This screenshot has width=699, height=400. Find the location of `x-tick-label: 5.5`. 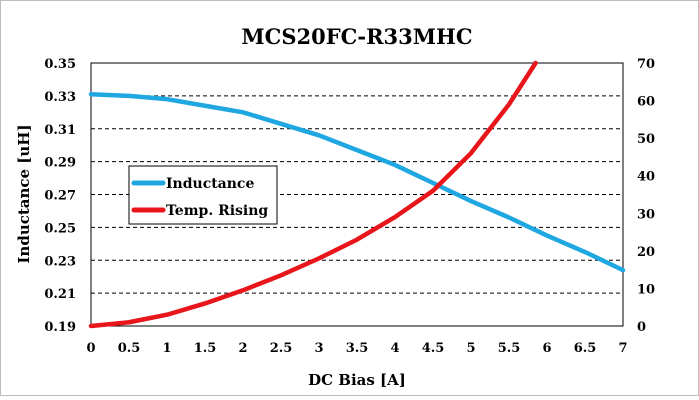

x-tick-label: 5.5 is located at coordinates (509, 348).